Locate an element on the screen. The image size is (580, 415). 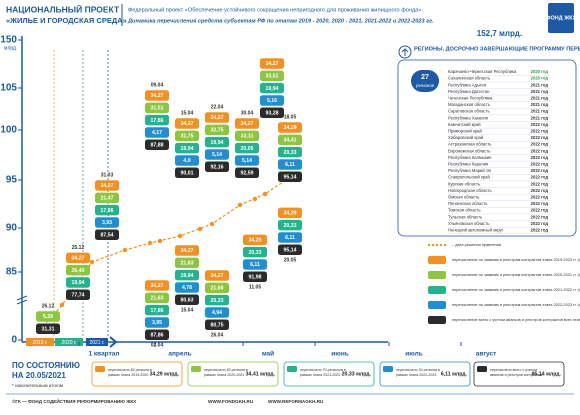
project-name: «ЖИЛЬЕ И ГОРОДСКАЯ СРЕДА» is located at coordinates (66, 20).